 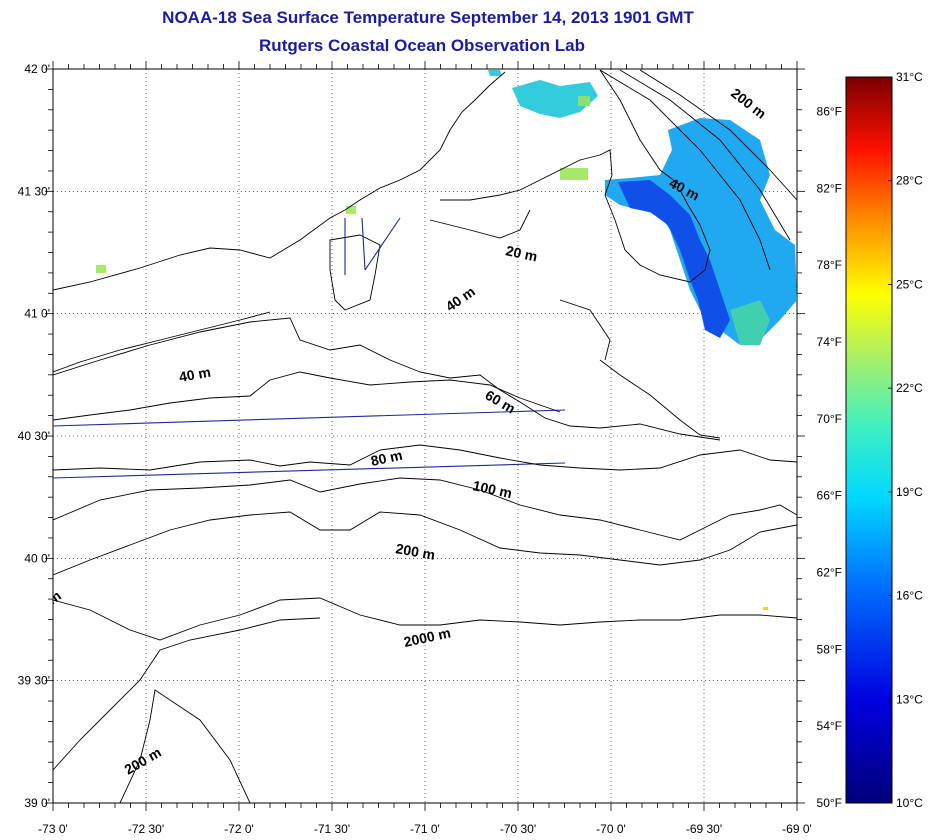 I want to click on latitude-tick-label: 40 30', so click(x=34, y=436).